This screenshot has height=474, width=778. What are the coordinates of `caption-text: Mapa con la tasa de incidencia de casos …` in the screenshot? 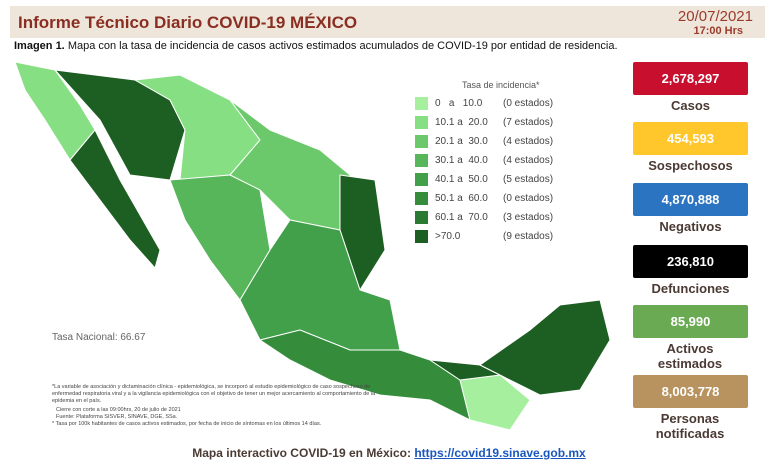 It's located at (342, 46).